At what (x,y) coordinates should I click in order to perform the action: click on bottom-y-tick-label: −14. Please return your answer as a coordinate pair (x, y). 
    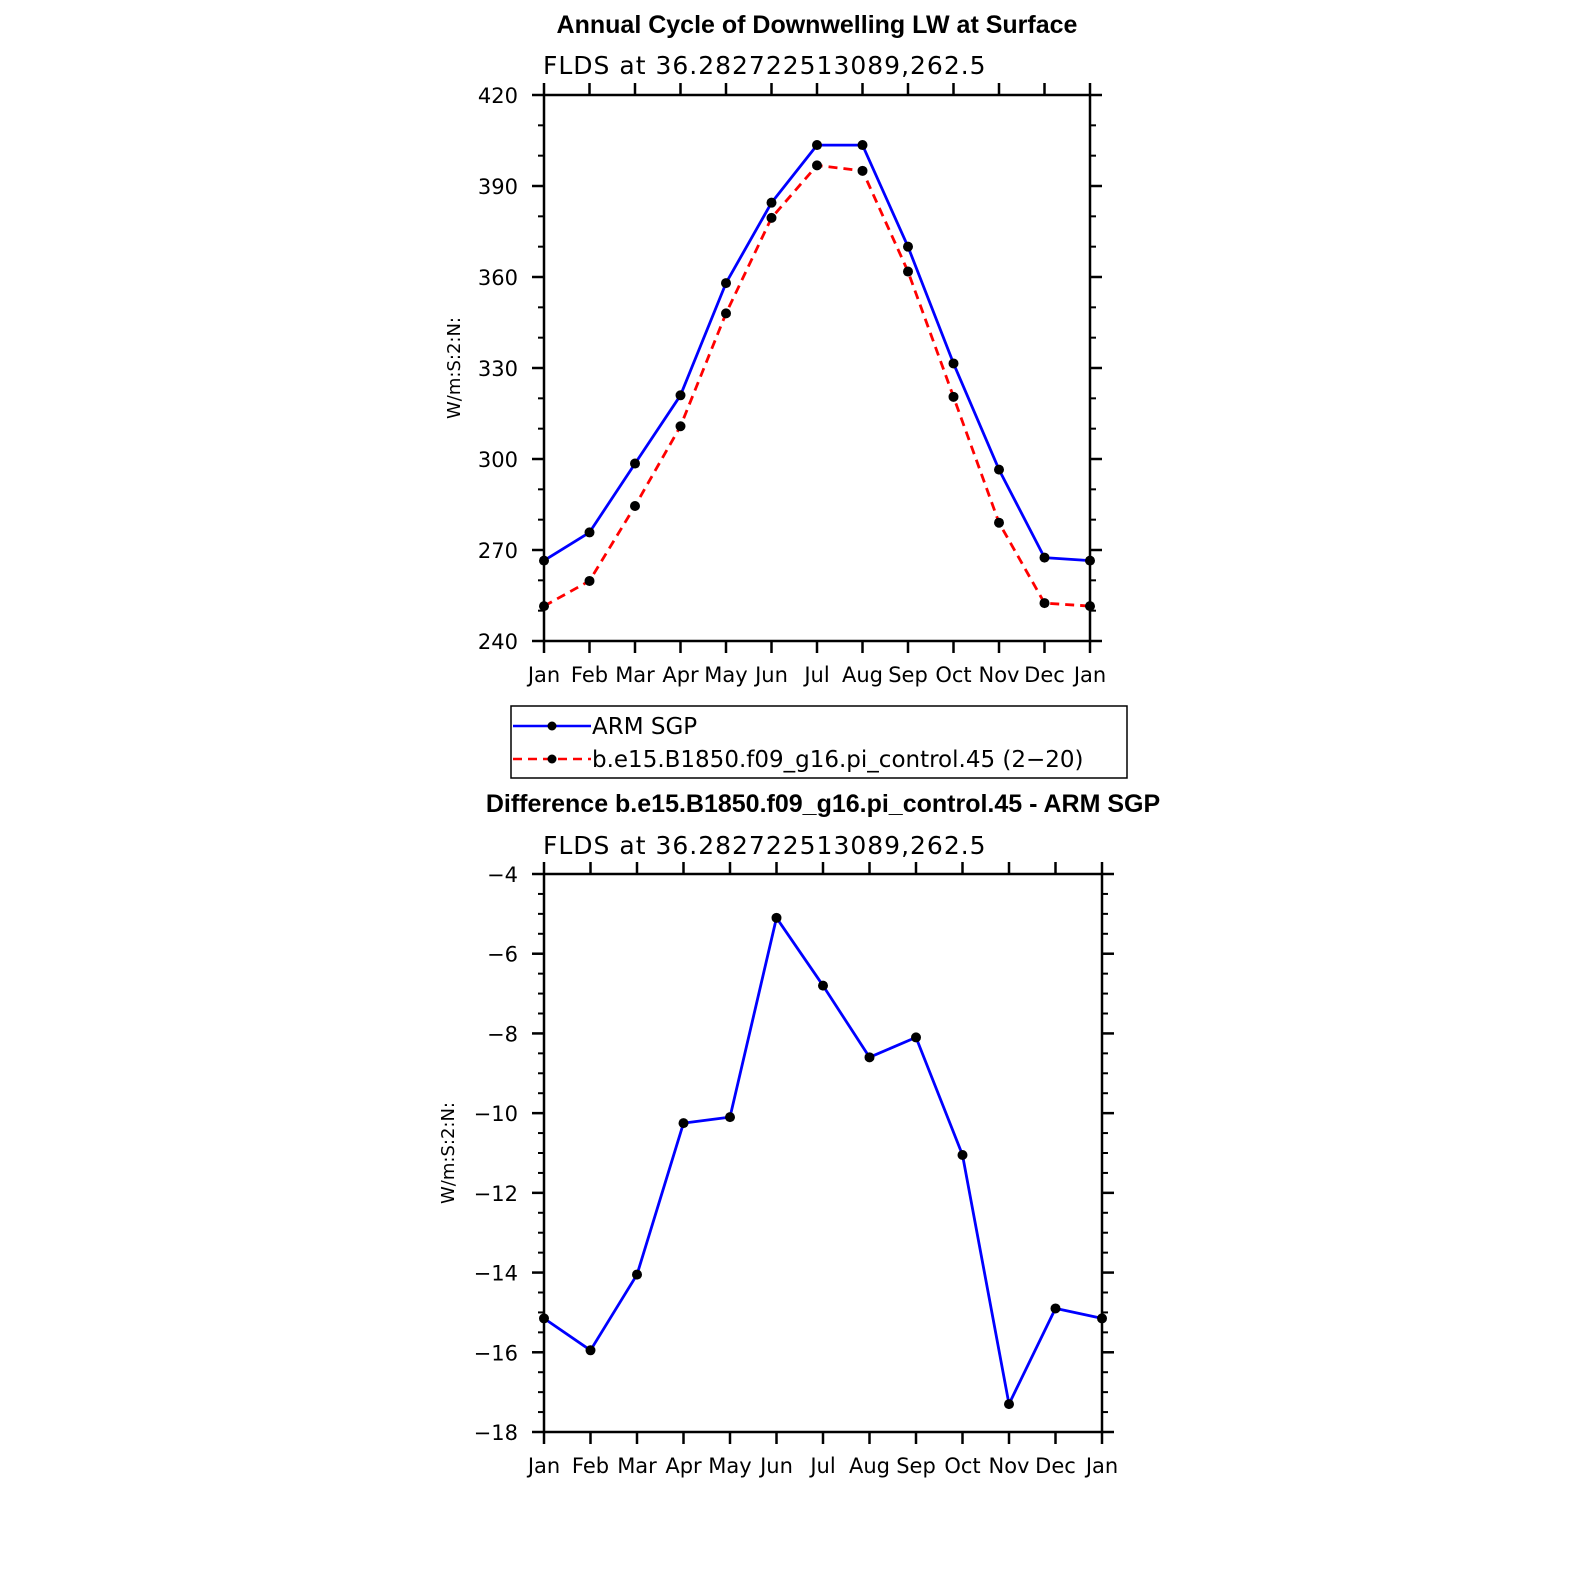
    Looking at the image, I should click on (496, 1274).